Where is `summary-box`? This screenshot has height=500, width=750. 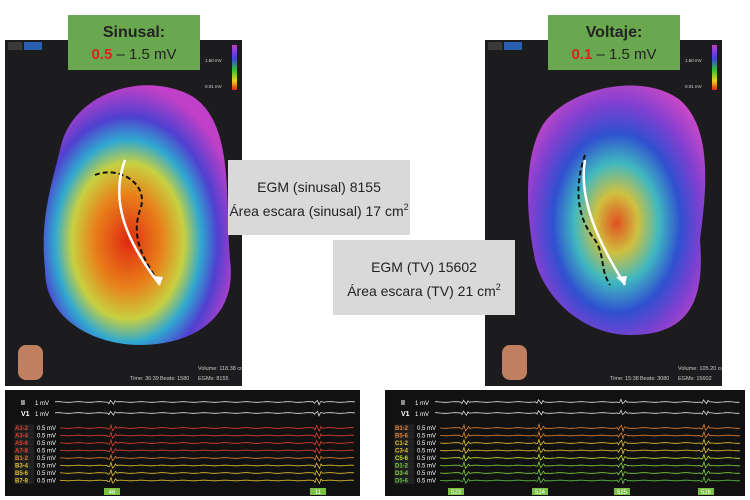 summary-box is located at coordinates (319, 197).